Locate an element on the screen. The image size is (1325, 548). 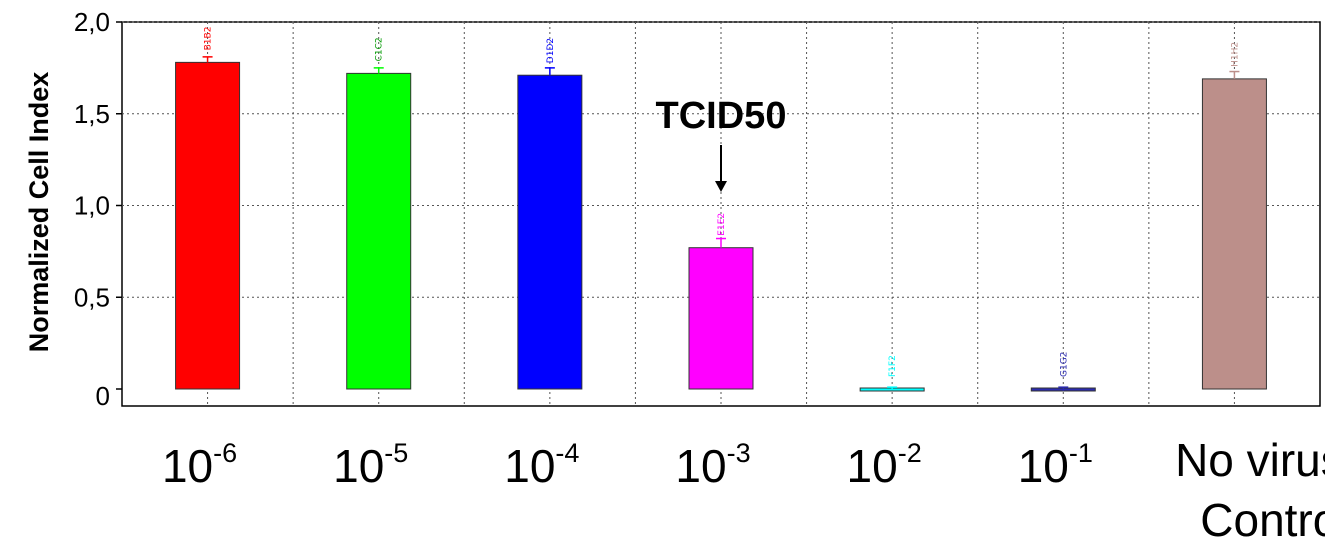
annotation-label: TCID50 is located at coordinates (721, 116).